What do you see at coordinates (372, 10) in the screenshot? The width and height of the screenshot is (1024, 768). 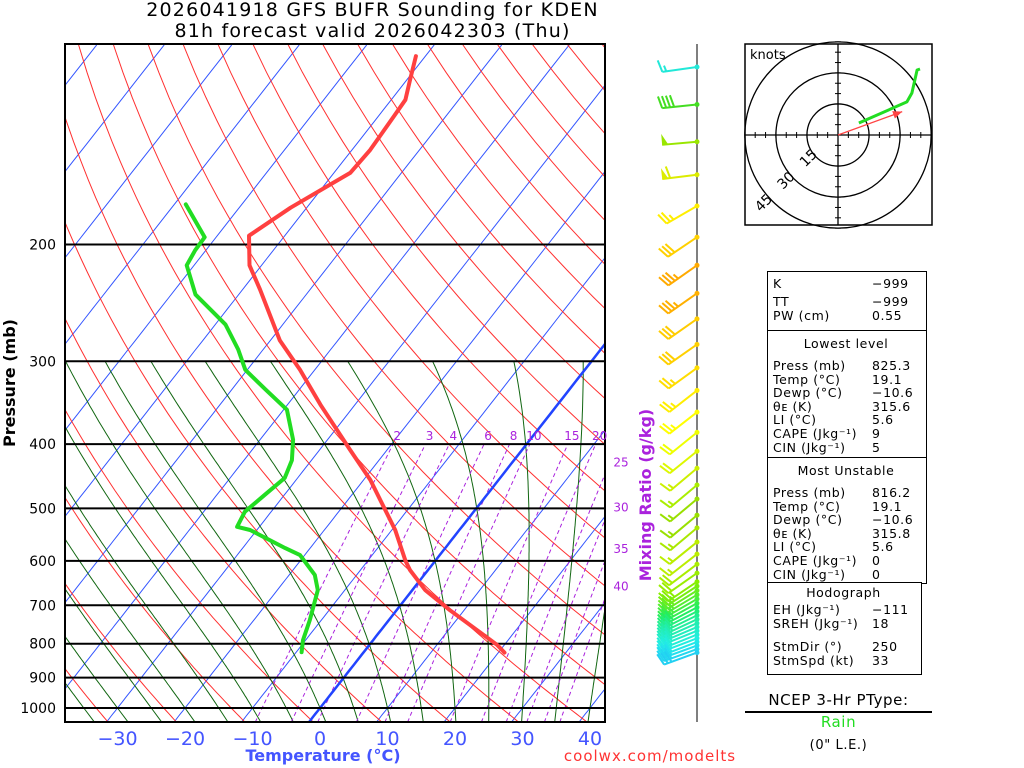 I see `title-line-1: 2026041918 GFS BUFR Sounding for KDEN` at bounding box center [372, 10].